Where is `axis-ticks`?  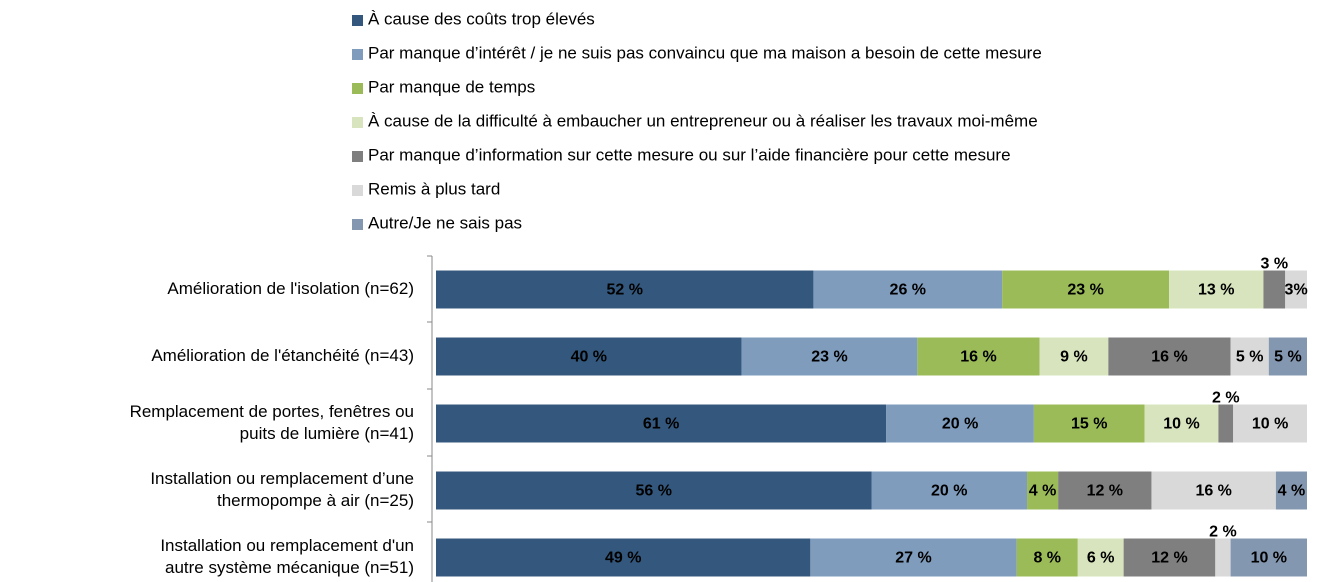
axis-ticks is located at coordinates (429, 389).